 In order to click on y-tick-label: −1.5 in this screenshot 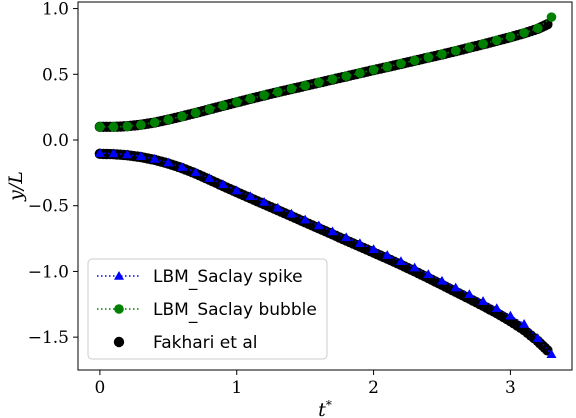, I will do `click(48, 338)`.